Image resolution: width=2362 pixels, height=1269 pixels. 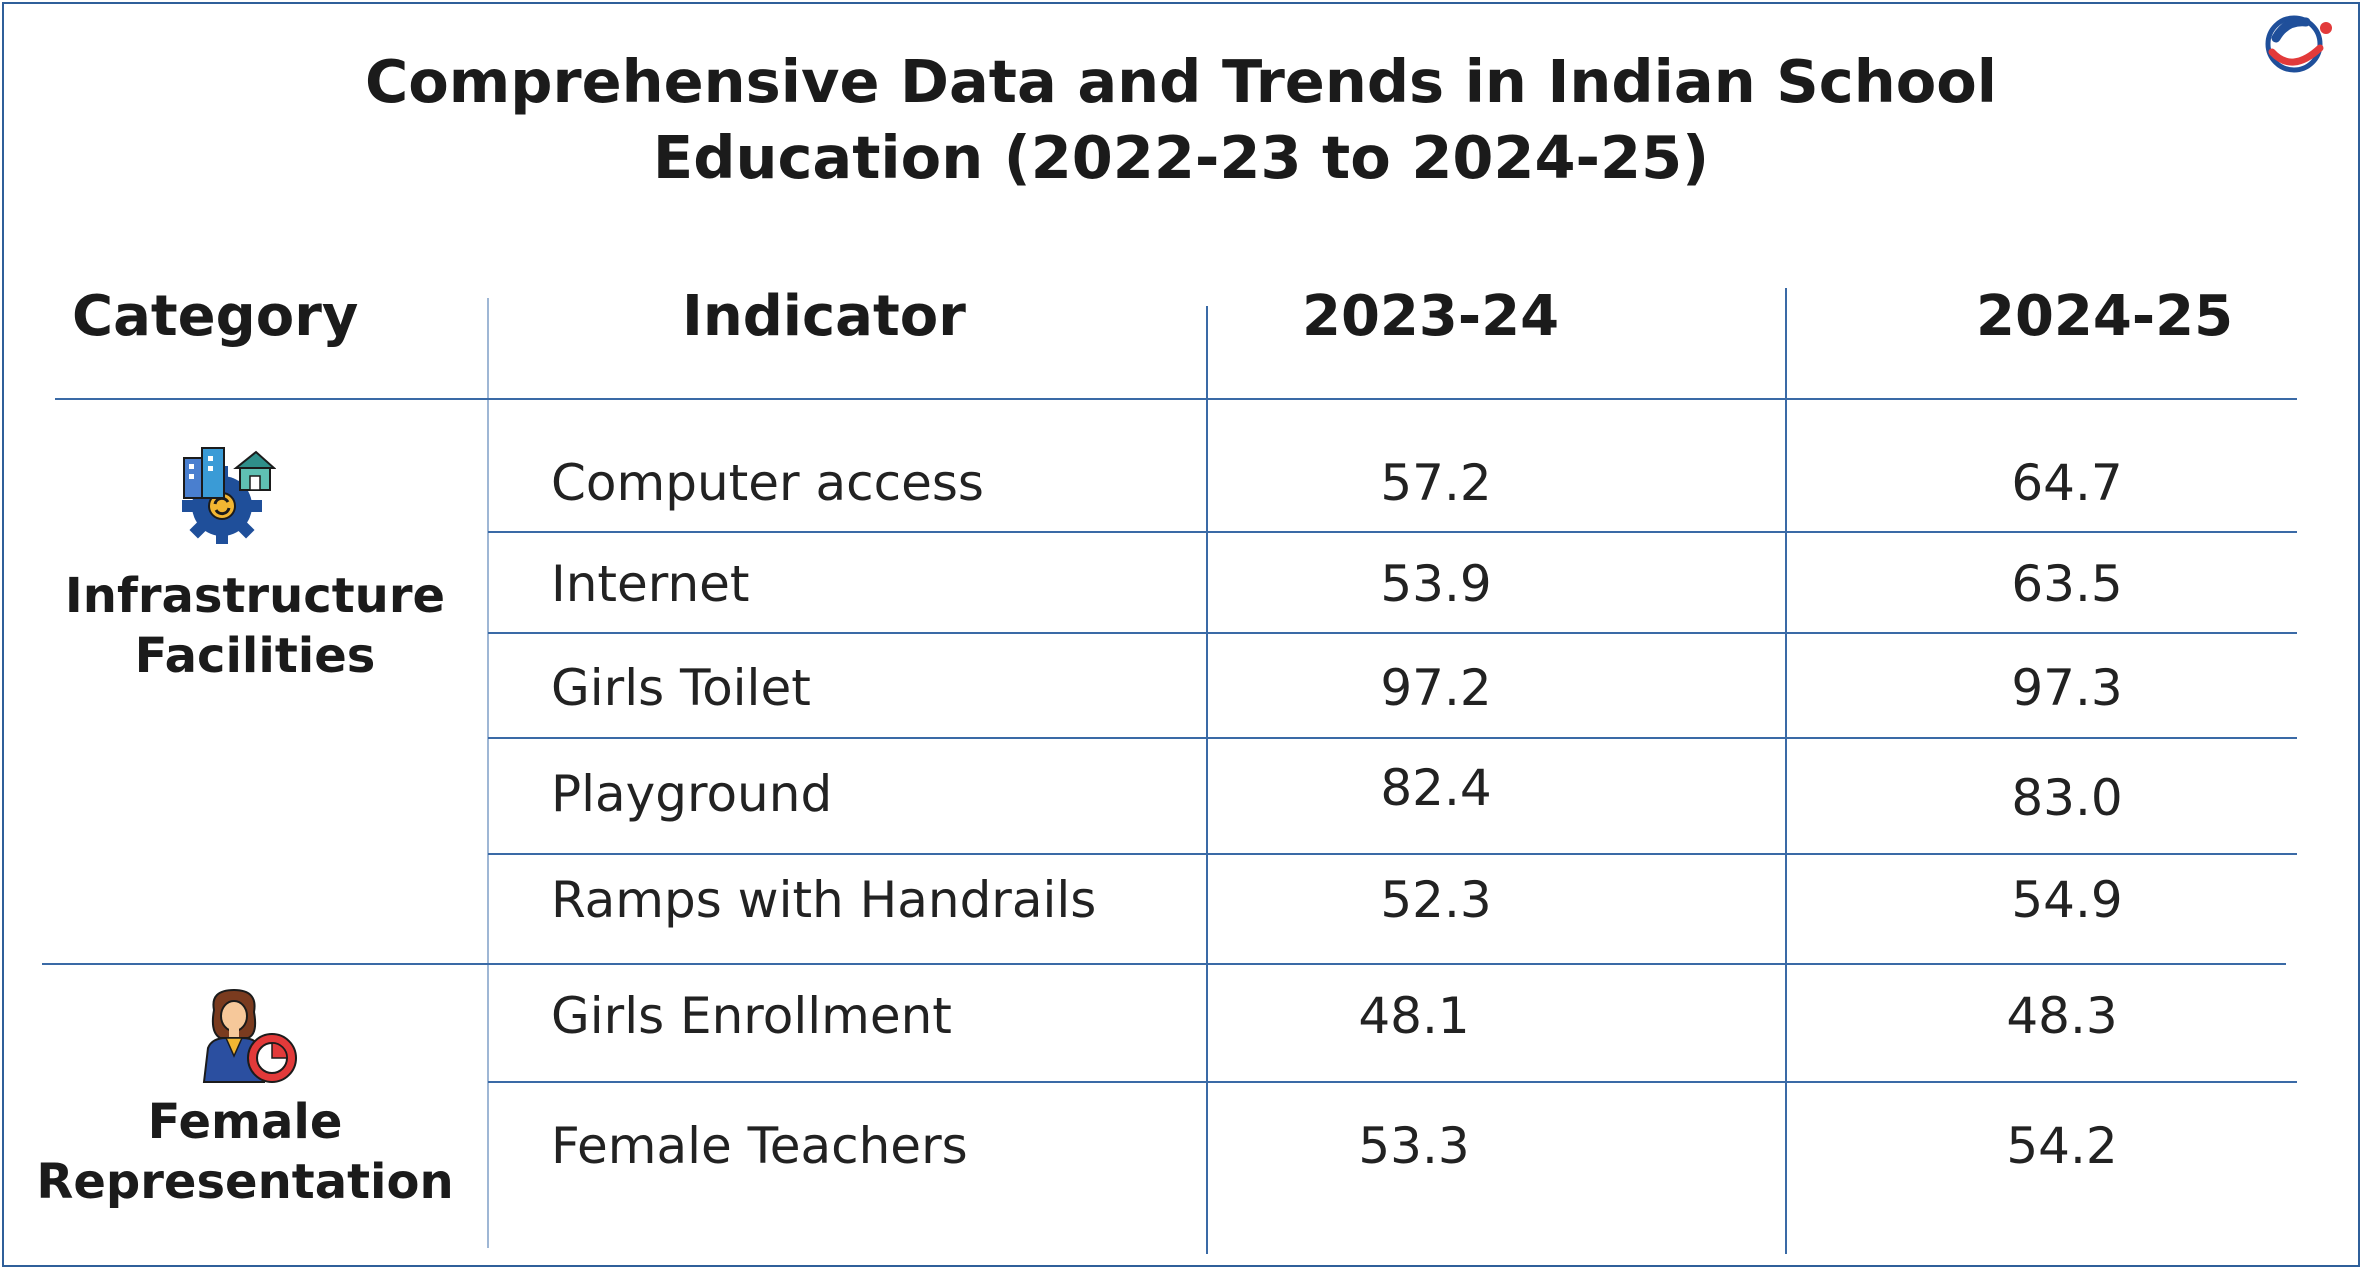 I want to click on header-indicator: Indicator, so click(x=824, y=316).